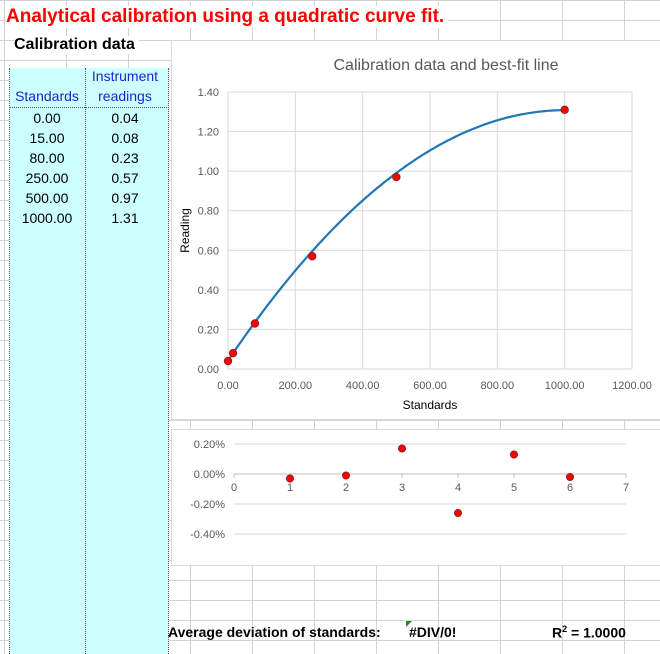  I want to click on x-tick-label: 400.00, so click(363, 386).